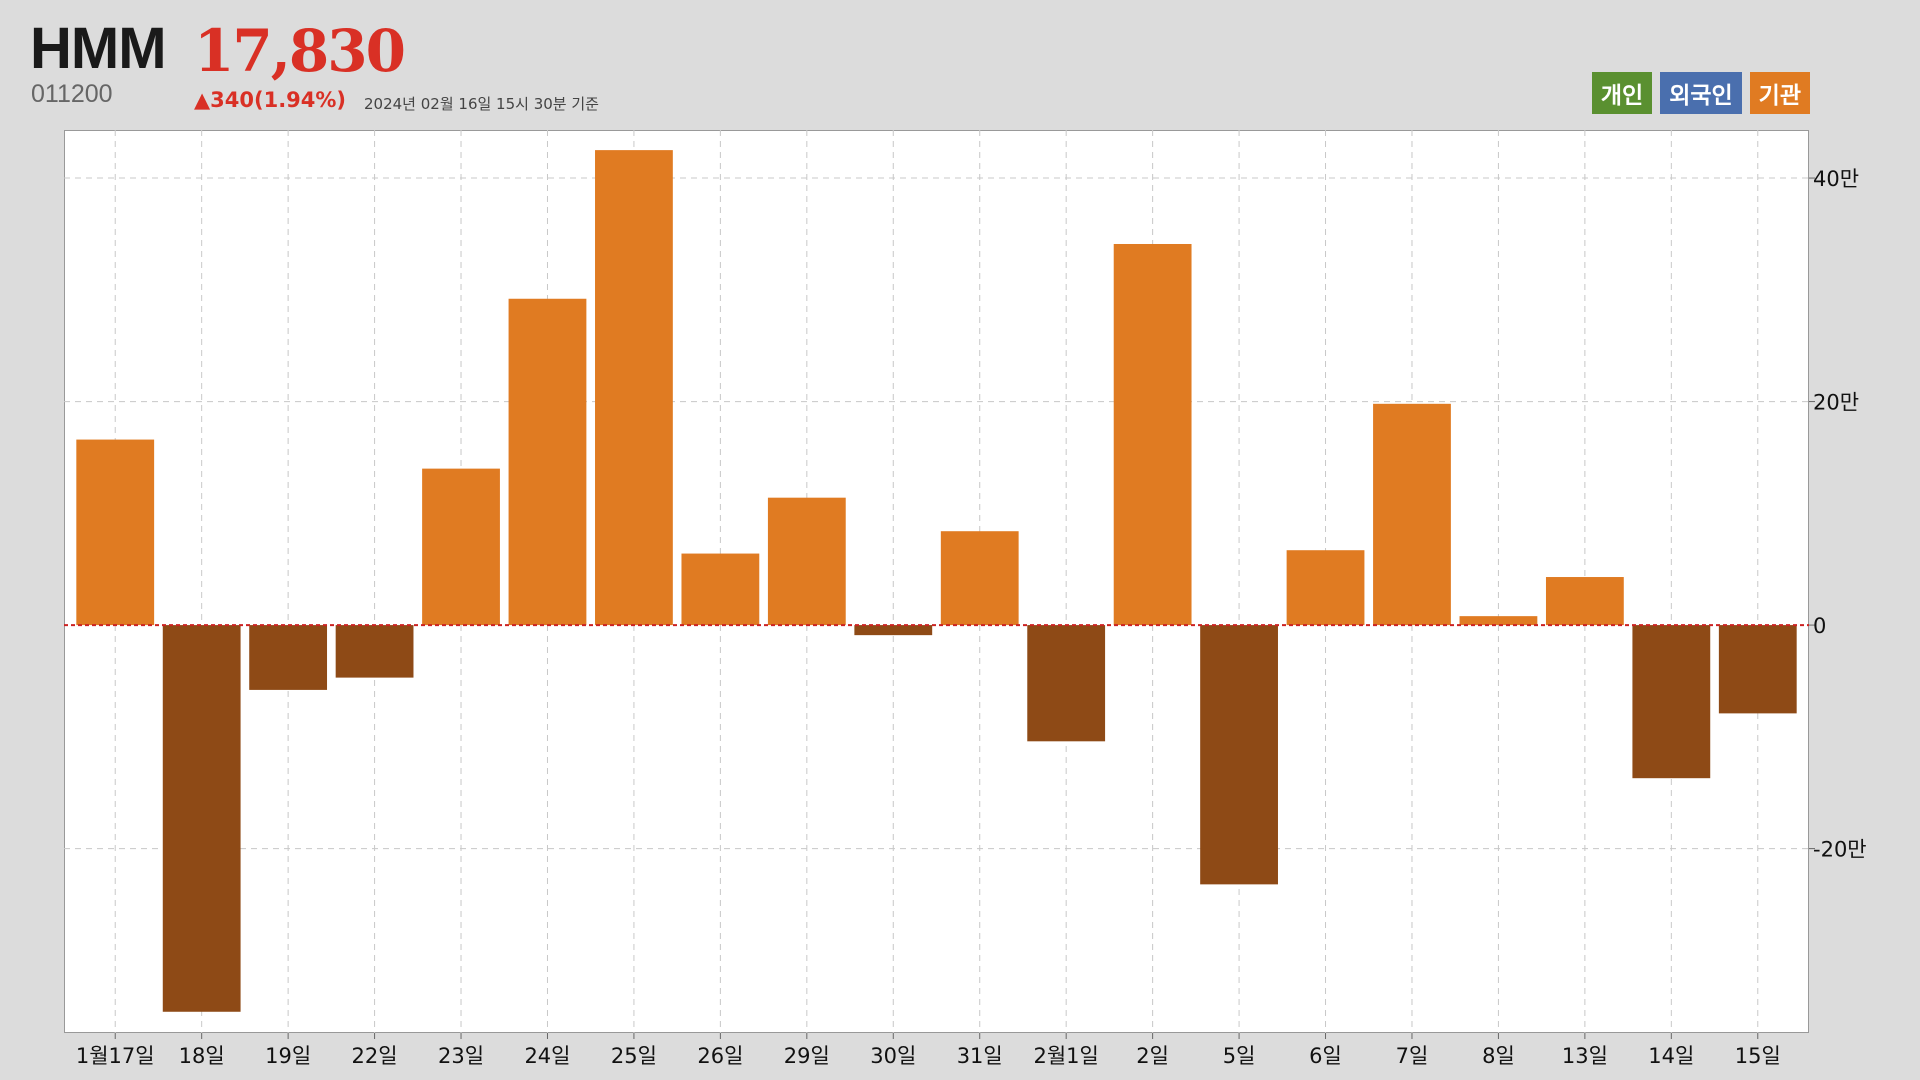  I want to click on bar-23일, so click(461, 547).